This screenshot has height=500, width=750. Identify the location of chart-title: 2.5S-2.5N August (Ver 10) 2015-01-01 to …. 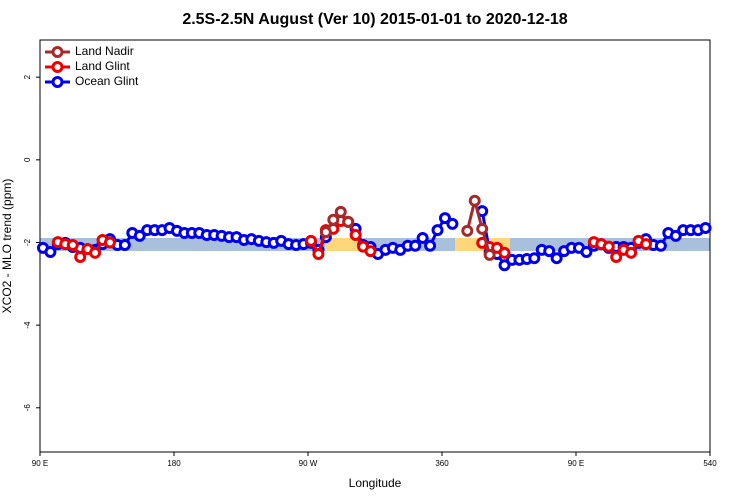
(374, 19).